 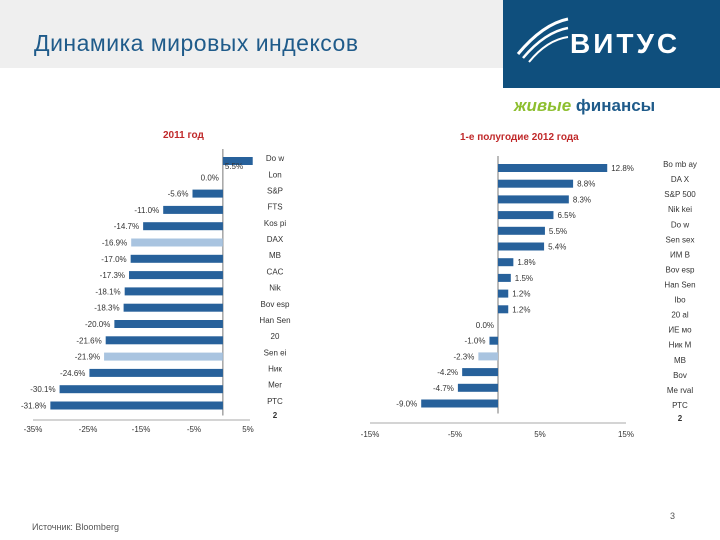 I want to click on chart2-trailing-label: 2, so click(x=680, y=418).